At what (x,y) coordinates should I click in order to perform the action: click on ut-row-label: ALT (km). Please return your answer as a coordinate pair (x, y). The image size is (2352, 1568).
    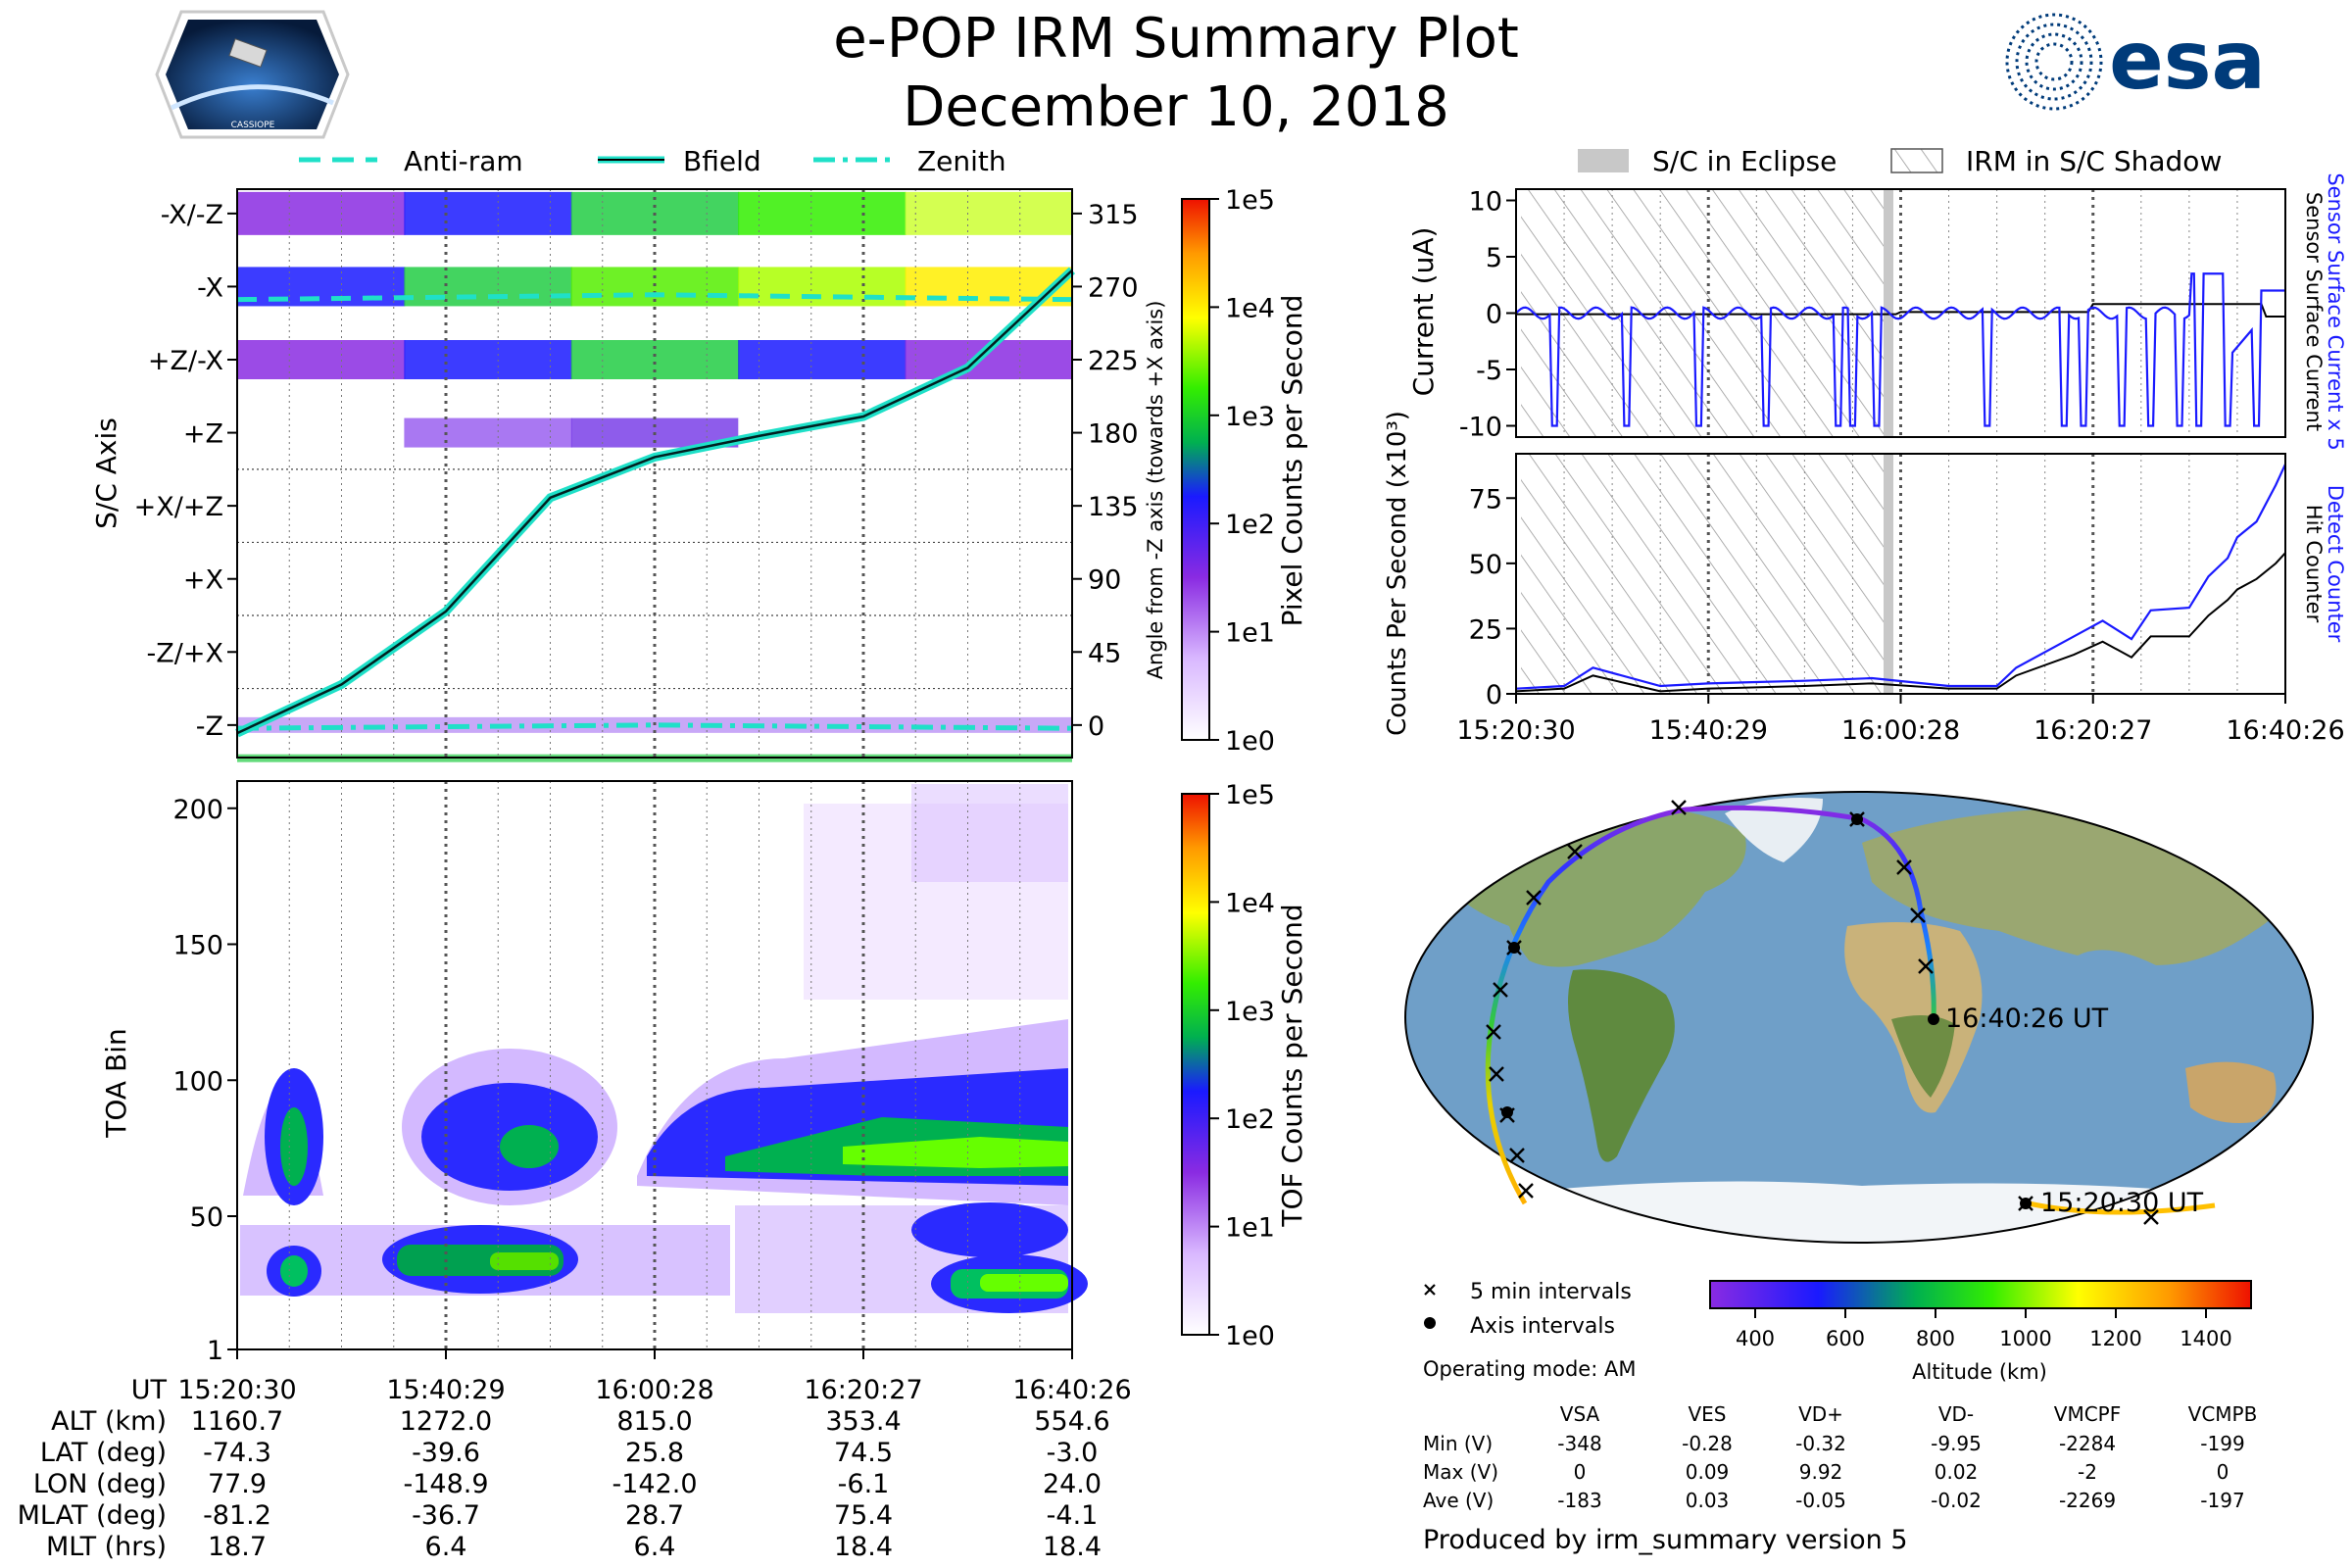
    Looking at the image, I should click on (109, 1421).